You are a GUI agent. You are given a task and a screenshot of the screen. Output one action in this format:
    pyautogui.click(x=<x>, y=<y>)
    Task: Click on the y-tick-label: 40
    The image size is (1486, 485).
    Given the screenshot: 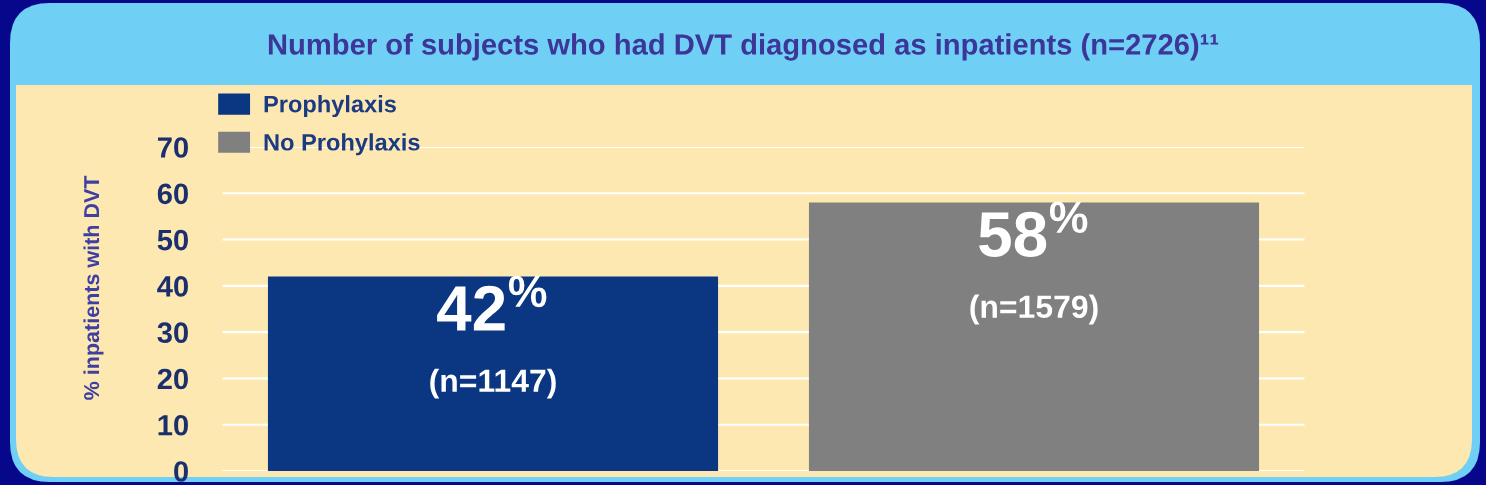 What is the action you would take?
    pyautogui.click(x=172, y=286)
    